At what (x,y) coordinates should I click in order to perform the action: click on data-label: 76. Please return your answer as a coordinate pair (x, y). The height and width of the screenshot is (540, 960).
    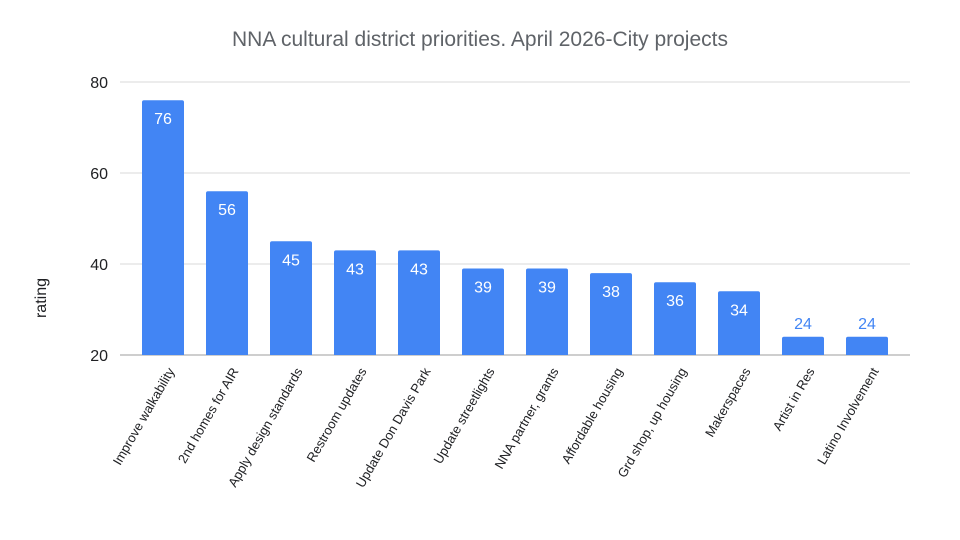
    Looking at the image, I should click on (163, 119).